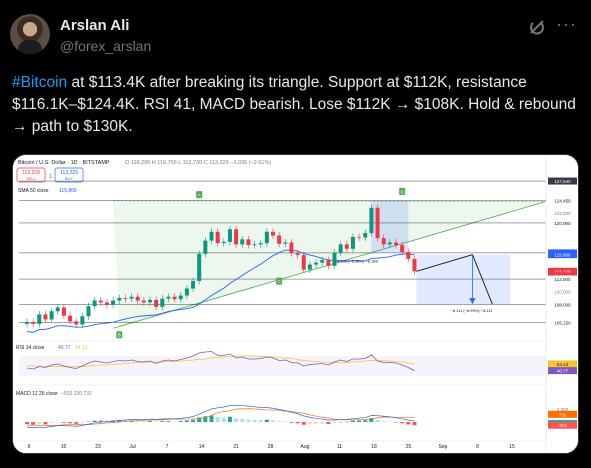  Describe the element at coordinates (562, 322) in the screenshot. I see `price-label-text: 105,150` at that location.